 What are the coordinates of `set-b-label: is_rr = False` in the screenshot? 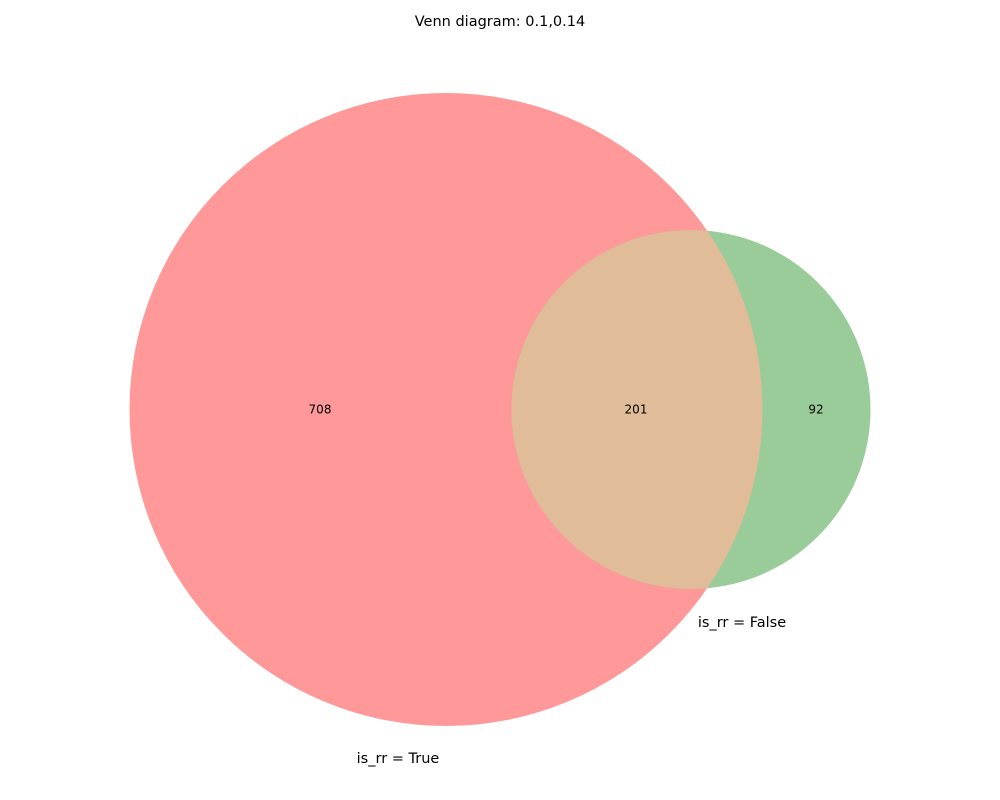 It's located at (742, 623).